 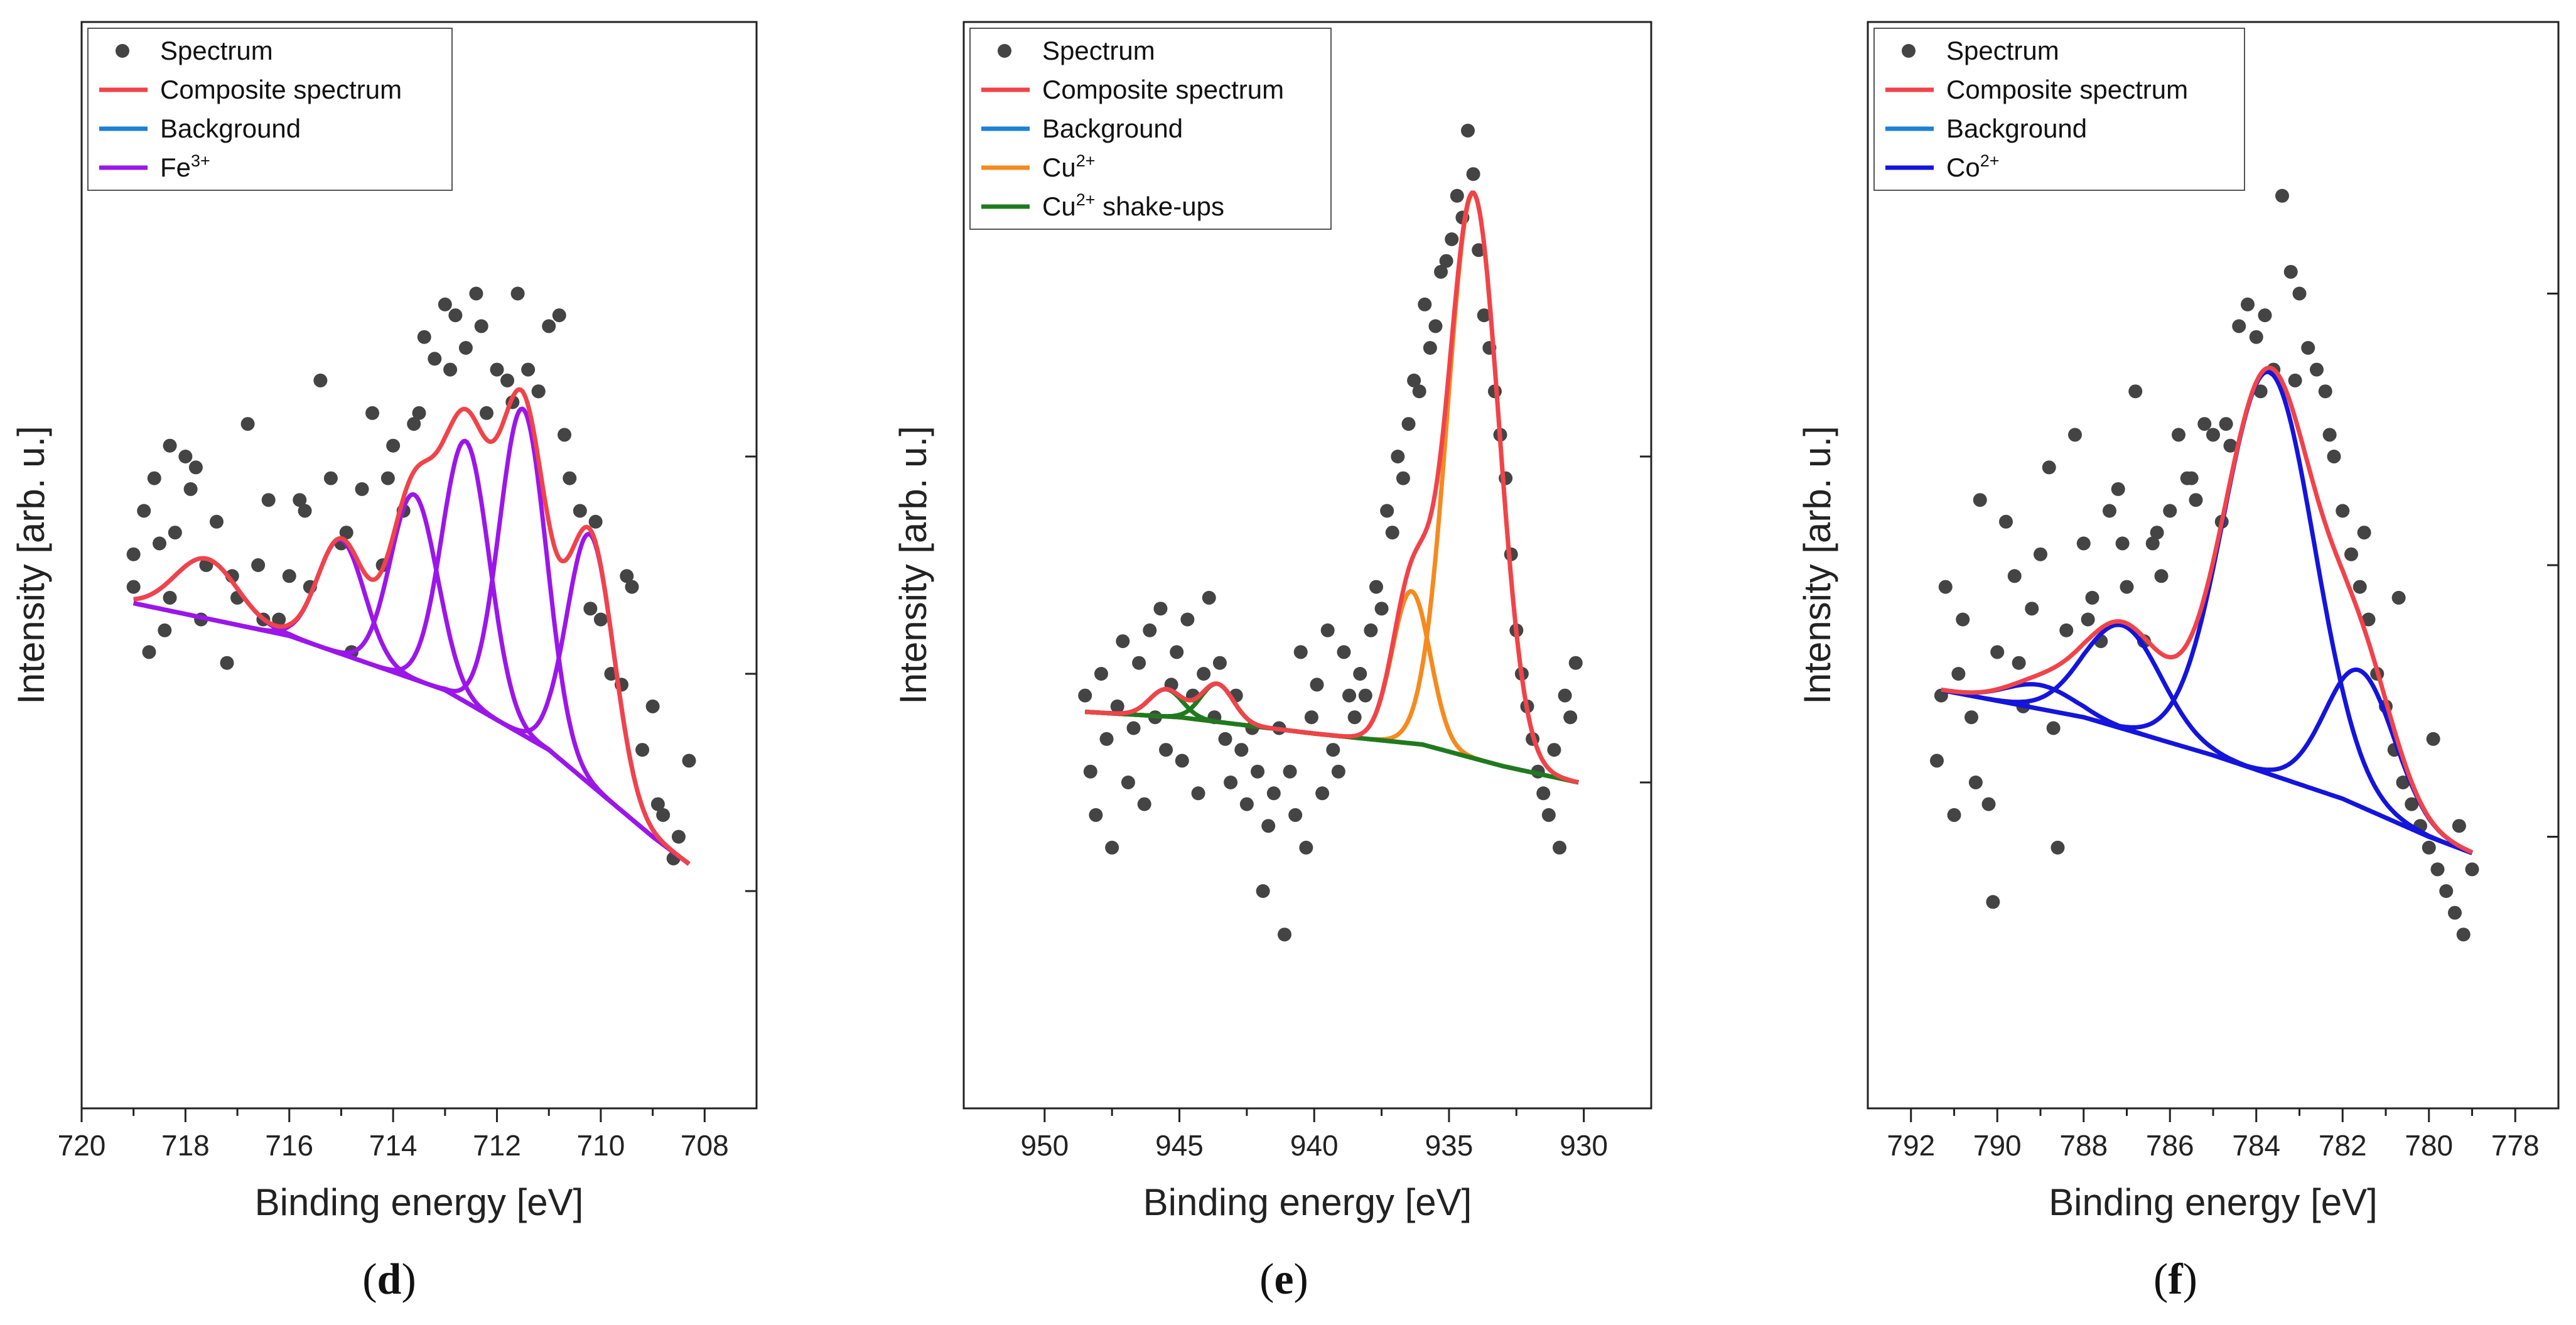 What do you see at coordinates (1005, 51) in the screenshot?
I see `legend-marker-dot` at bounding box center [1005, 51].